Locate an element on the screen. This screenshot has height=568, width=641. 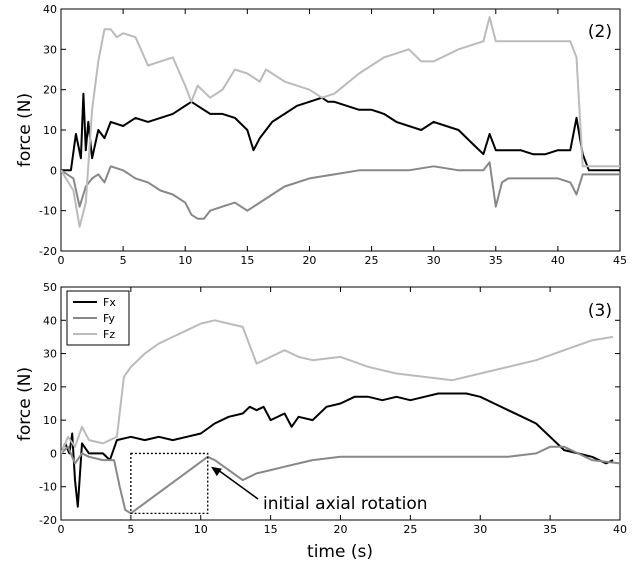
legend-label: Fx is located at coordinates (109, 302).